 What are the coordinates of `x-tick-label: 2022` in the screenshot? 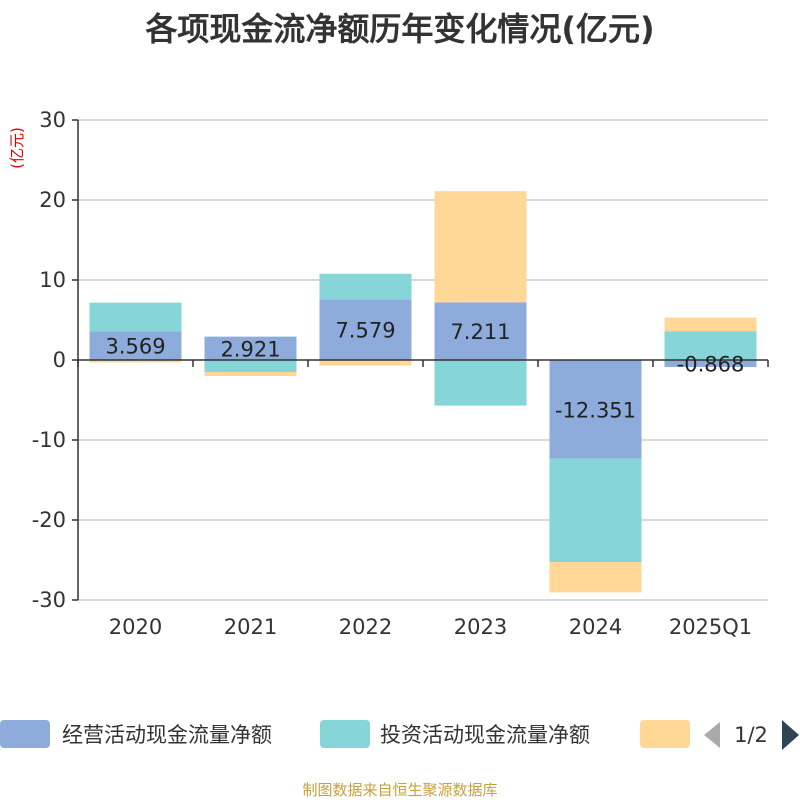 It's located at (365, 627).